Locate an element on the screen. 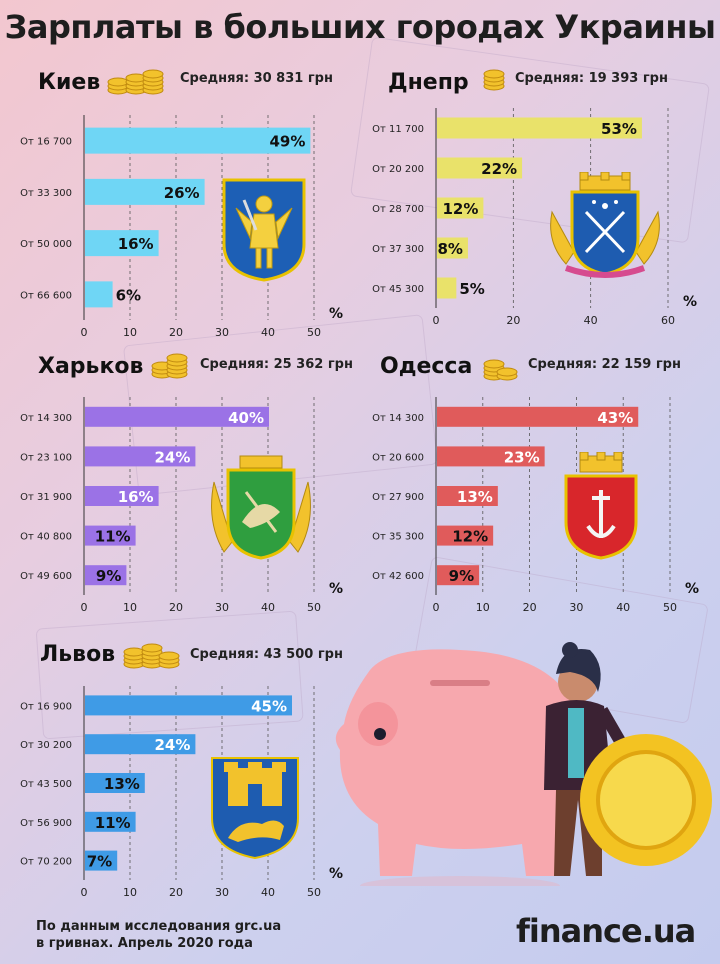 The image size is (720, 964). data-label: 43% is located at coordinates (615, 418).